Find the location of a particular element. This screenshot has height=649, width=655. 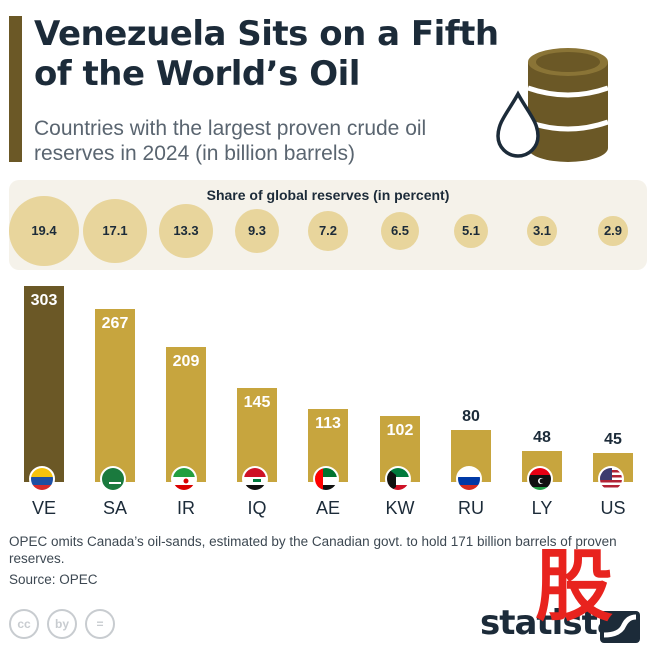

flag-kw-icon is located at coordinates (398, 479).